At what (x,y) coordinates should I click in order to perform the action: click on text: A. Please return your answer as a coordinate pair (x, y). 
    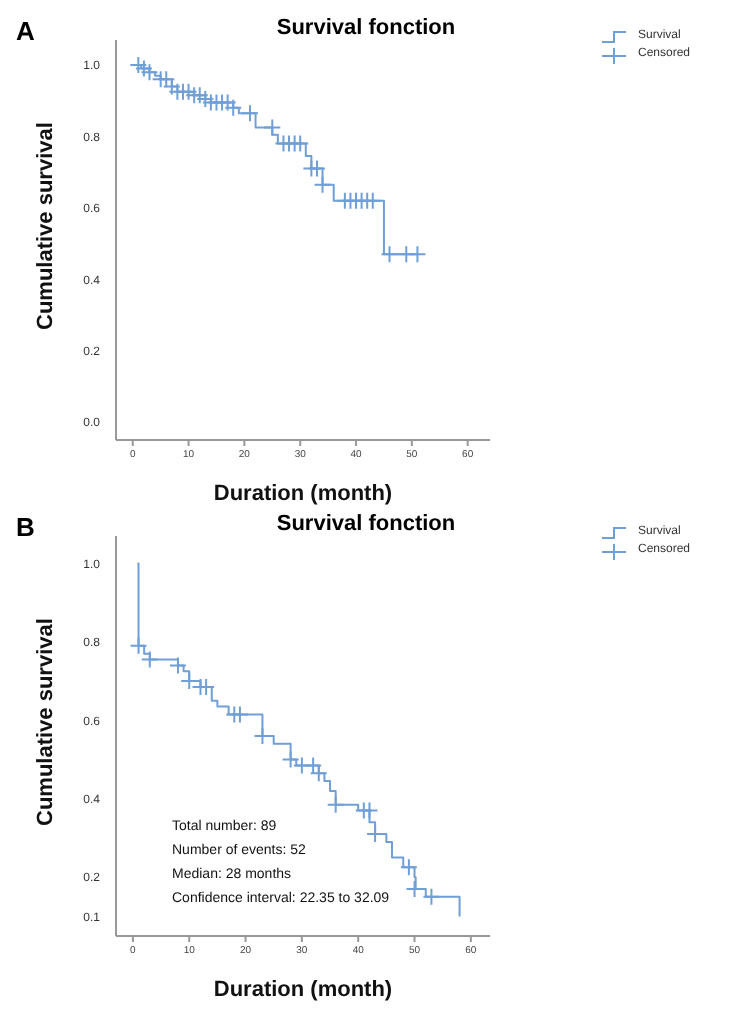
    Looking at the image, I should click on (25, 31).